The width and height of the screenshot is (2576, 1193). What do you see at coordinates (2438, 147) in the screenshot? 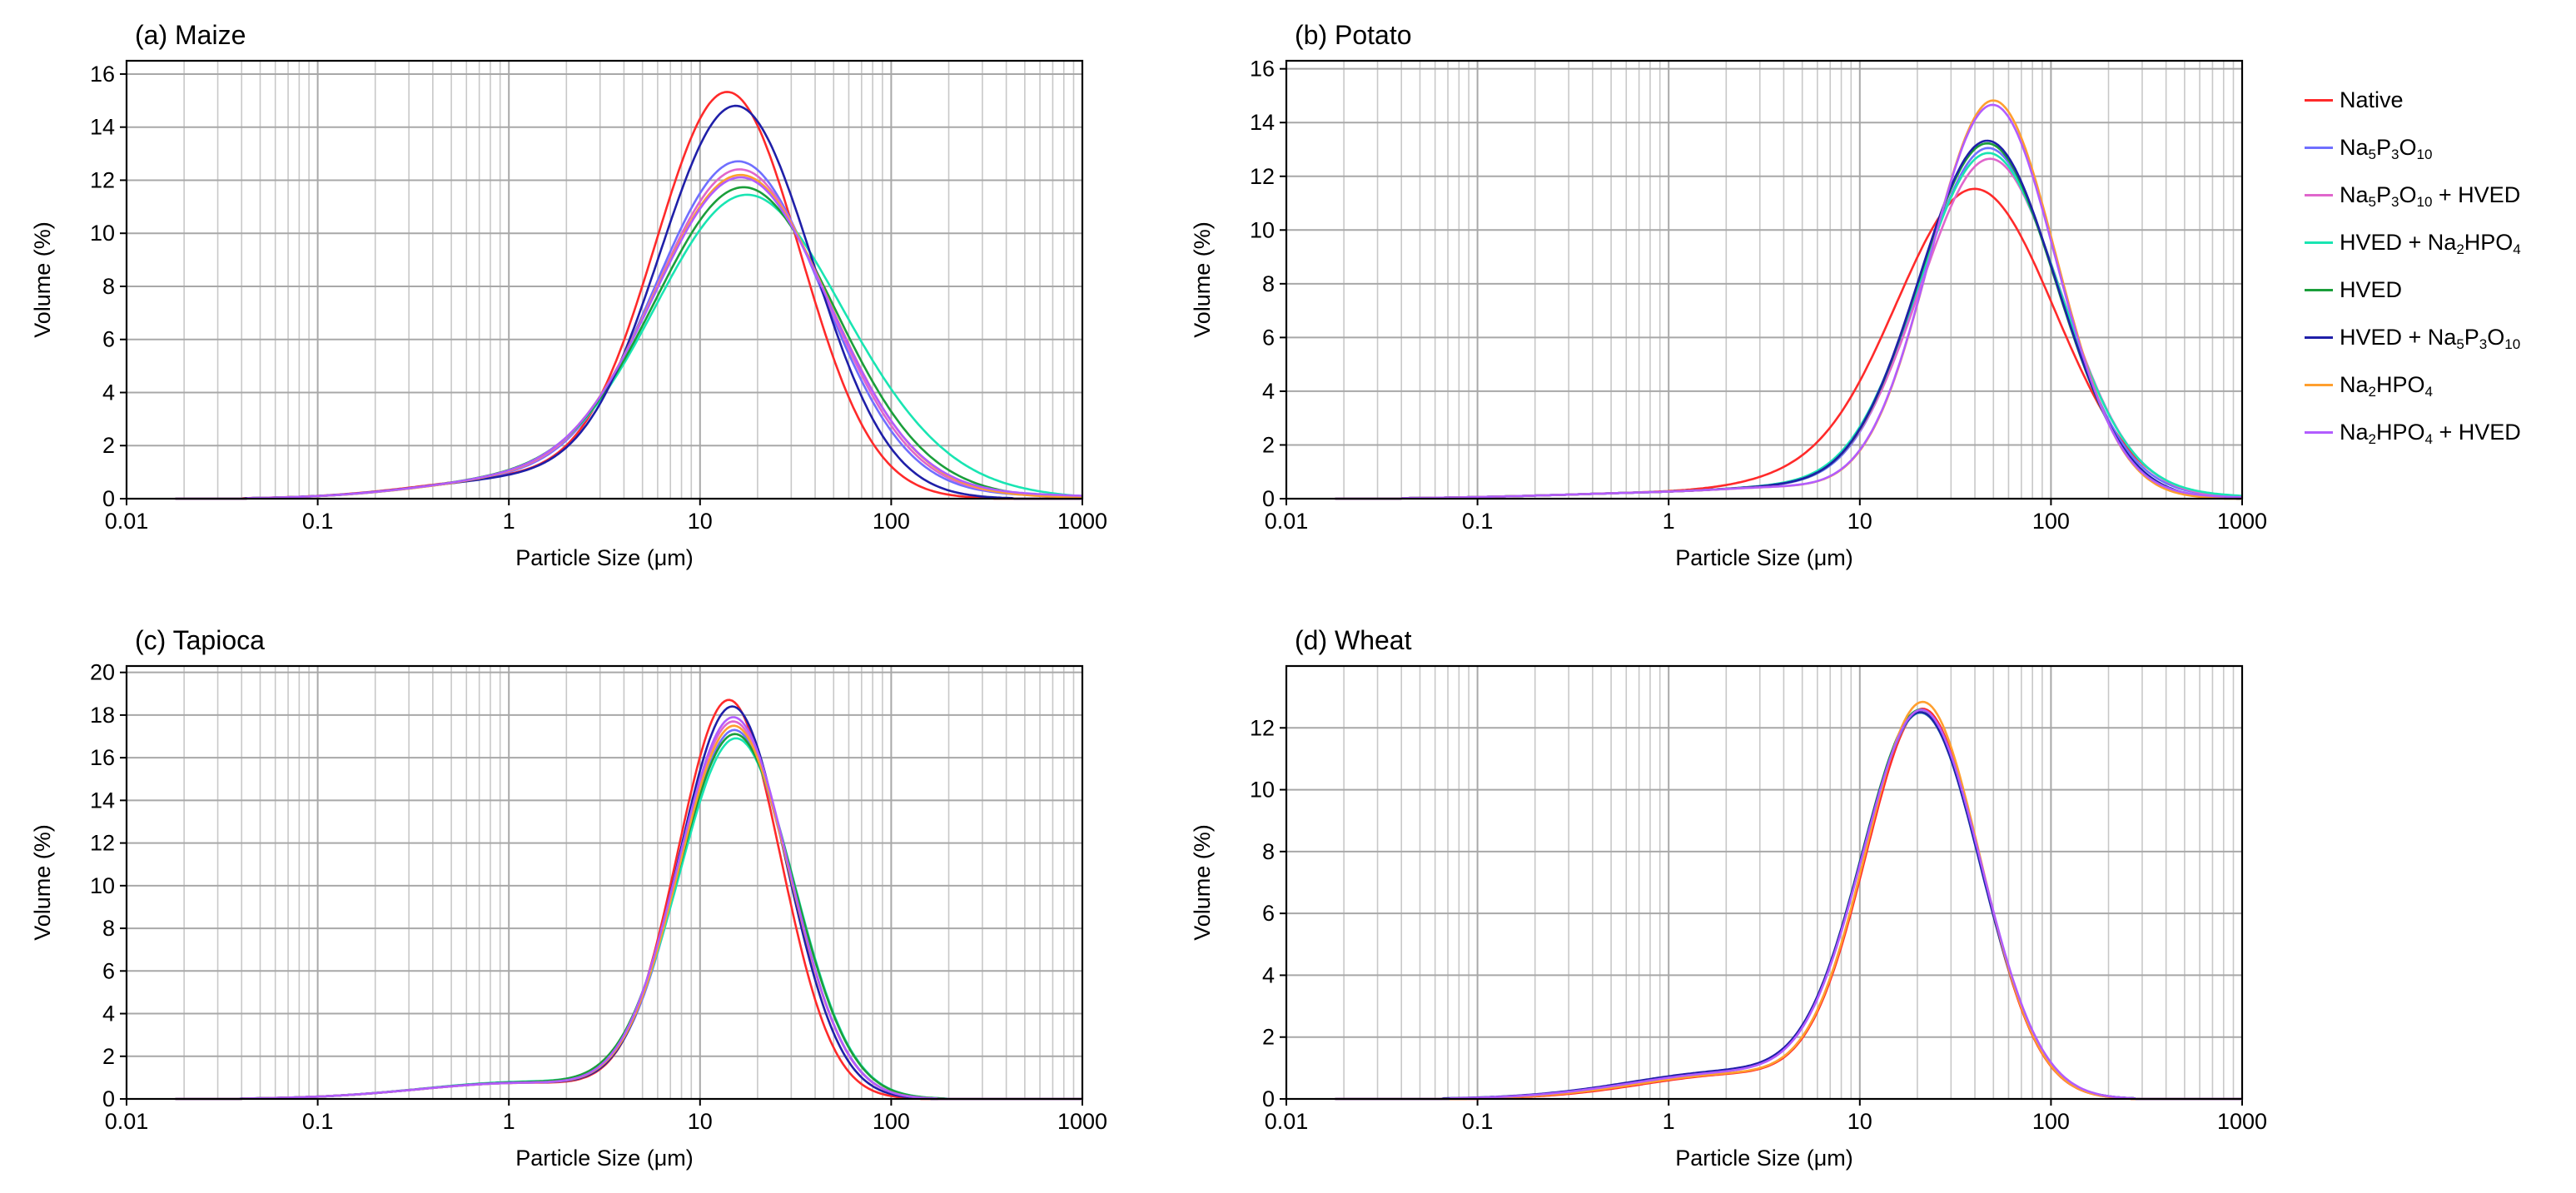
I see `legend-item-stpp: Na5P3O10` at bounding box center [2438, 147].